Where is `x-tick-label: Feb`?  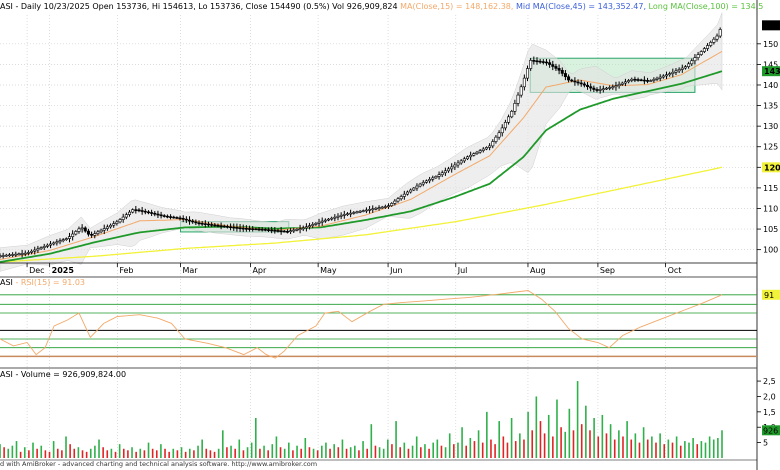
x-tick-label: Feb is located at coordinates (126, 270).